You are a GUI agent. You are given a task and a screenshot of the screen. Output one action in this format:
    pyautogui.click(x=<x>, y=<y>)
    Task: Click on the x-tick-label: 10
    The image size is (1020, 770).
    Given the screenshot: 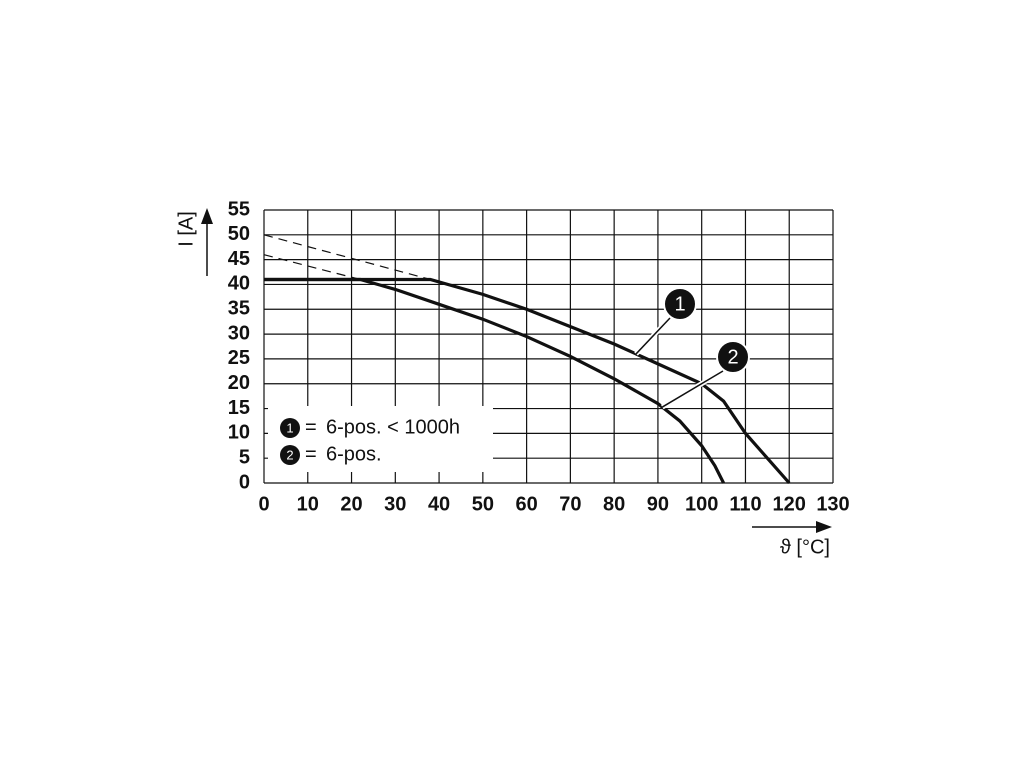 What is the action you would take?
    pyautogui.click(x=308, y=504)
    